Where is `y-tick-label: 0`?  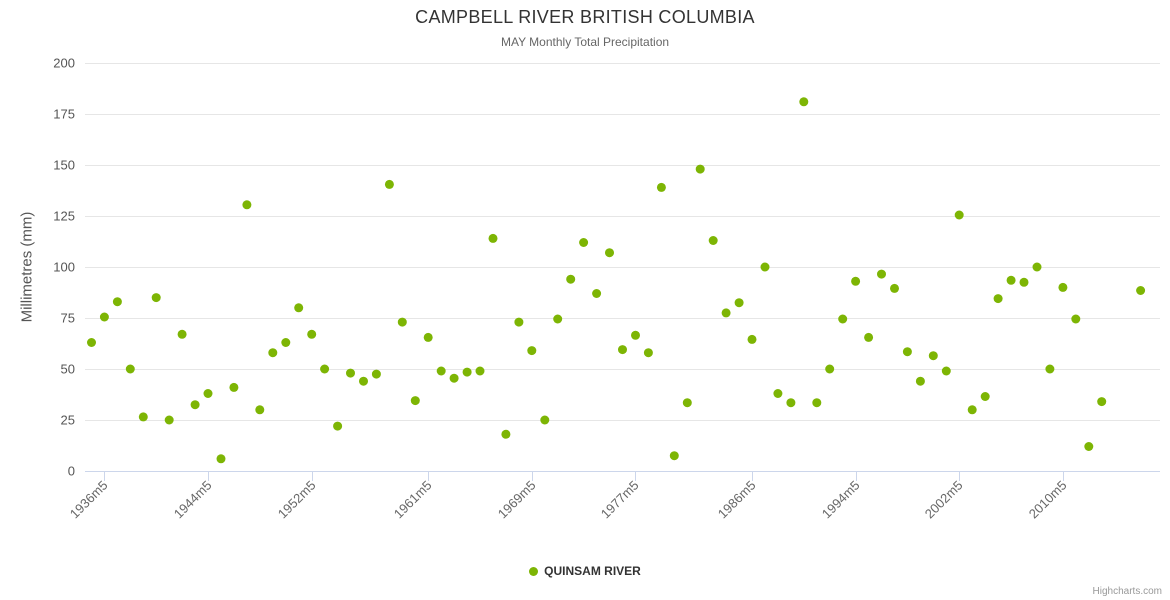
y-tick-label: 0 is located at coordinates (71, 471).